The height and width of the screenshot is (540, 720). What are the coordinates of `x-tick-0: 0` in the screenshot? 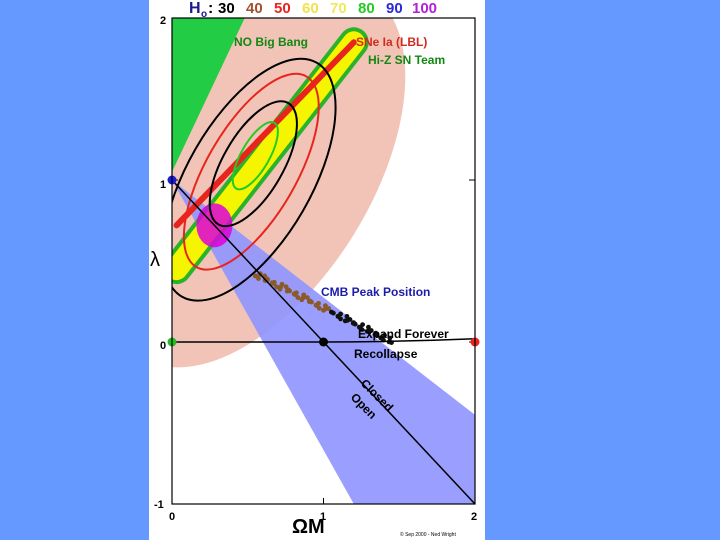 It's located at (172, 517).